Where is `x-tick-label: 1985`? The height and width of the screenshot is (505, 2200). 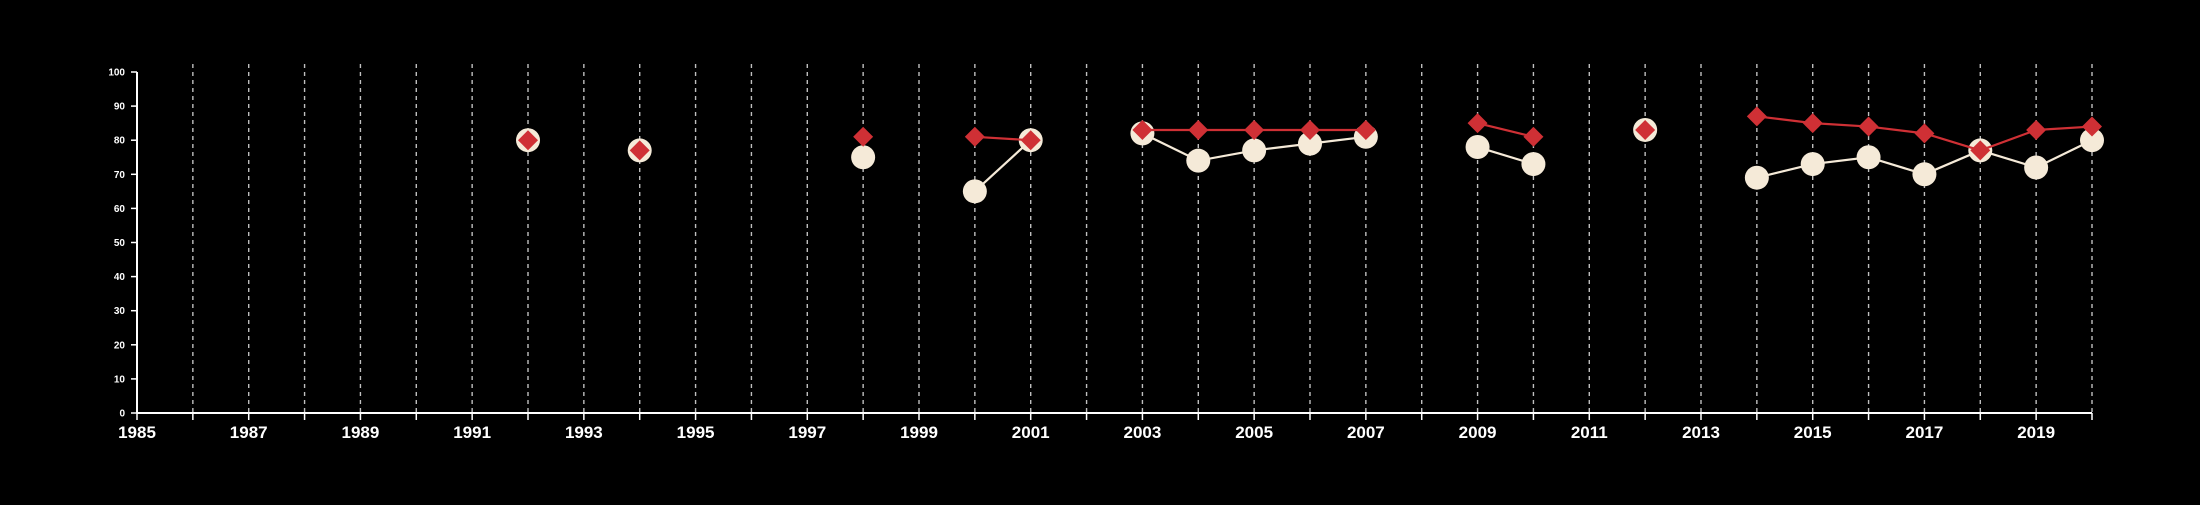
x-tick-label: 1985 is located at coordinates (137, 432).